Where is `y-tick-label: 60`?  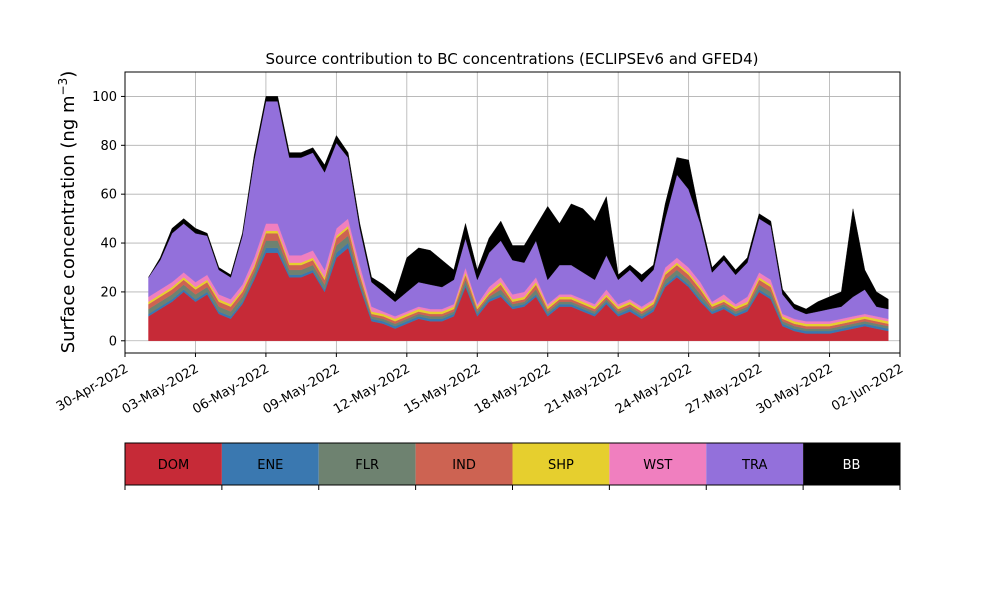 y-tick-label: 60 is located at coordinates (108, 195).